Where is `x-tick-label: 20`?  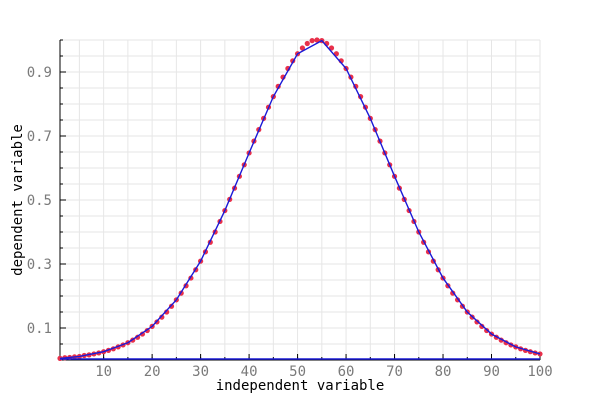
x-tick-label: 20 is located at coordinates (152, 372).